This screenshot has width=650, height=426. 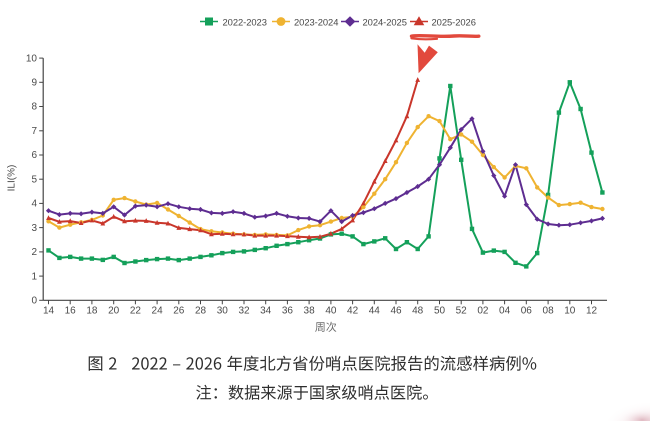 What do you see at coordinates (34, 83) in the screenshot?
I see `svg-text: 9` at bounding box center [34, 83].